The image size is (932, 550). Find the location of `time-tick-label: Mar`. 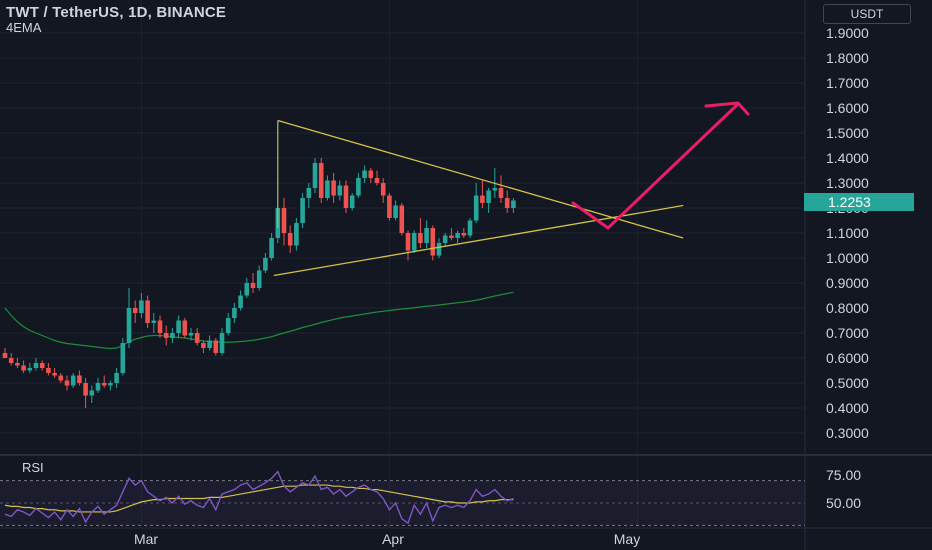

time-tick-label: Mar is located at coordinates (146, 539).